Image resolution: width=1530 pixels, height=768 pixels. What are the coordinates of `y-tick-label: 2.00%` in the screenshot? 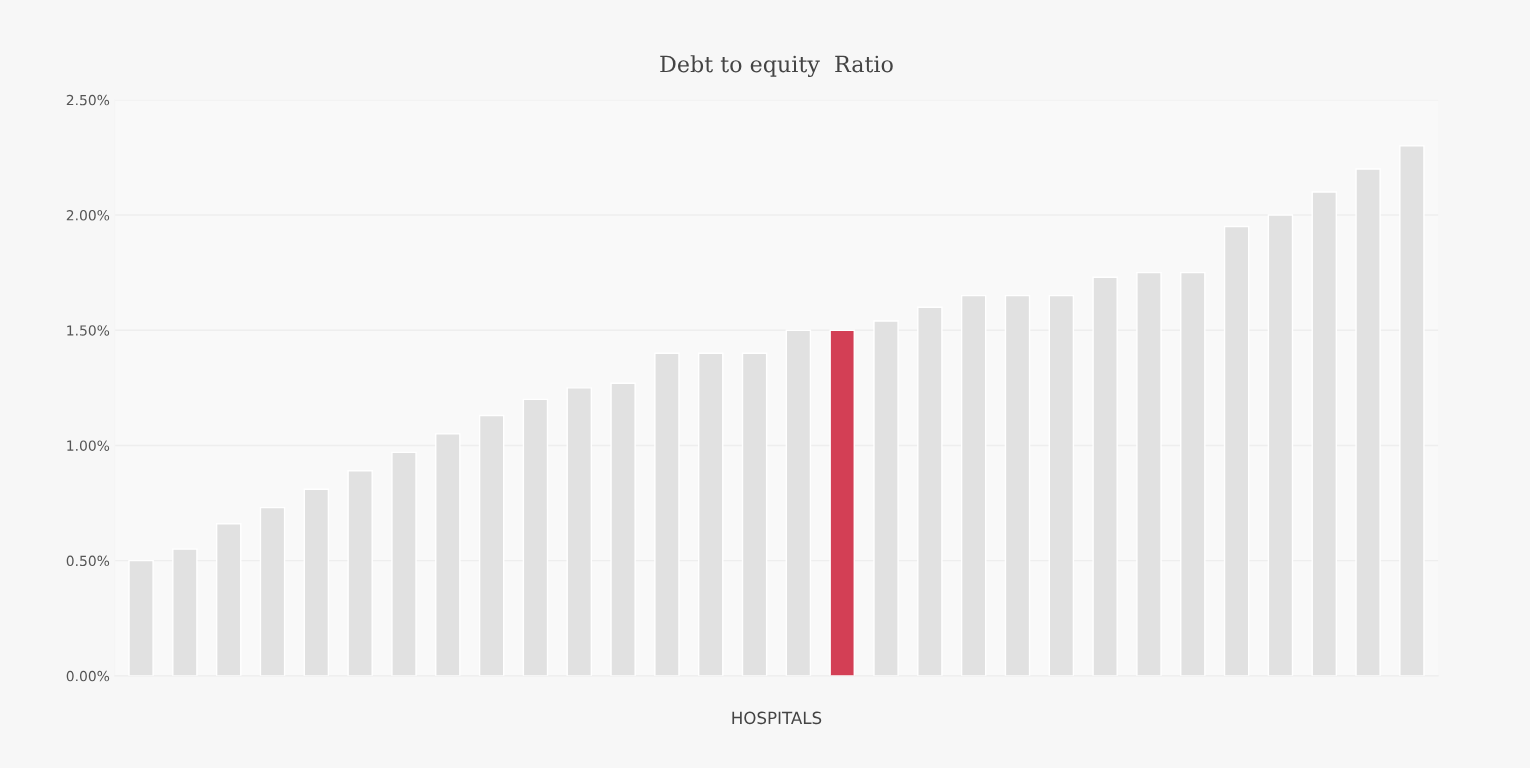 It's located at (88, 215).